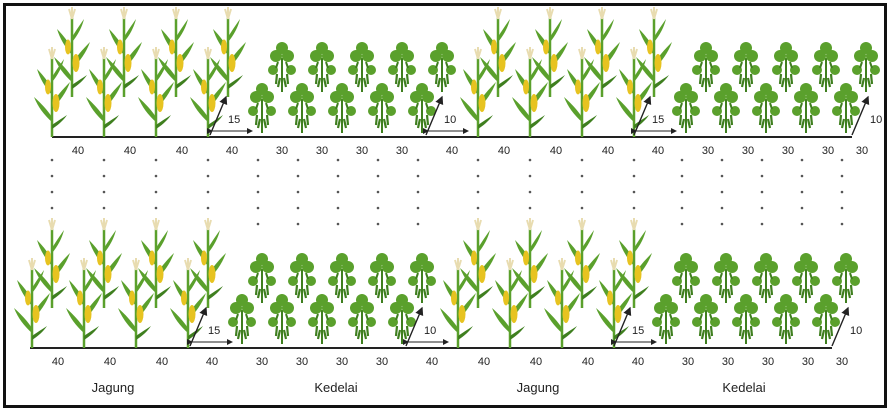 Image resolution: width=888 pixels, height=409 pixels. What do you see at coordinates (429, 387) in the screenshot?
I see `section-labels: Jagung Kedelai Jagung Kedelai` at bounding box center [429, 387].